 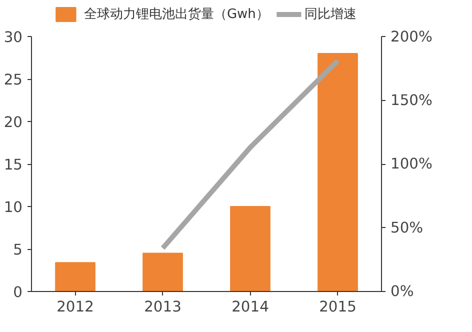 What do you see at coordinates (13, 122) in the screenshot?
I see `y-tick-label: 20` at bounding box center [13, 122].